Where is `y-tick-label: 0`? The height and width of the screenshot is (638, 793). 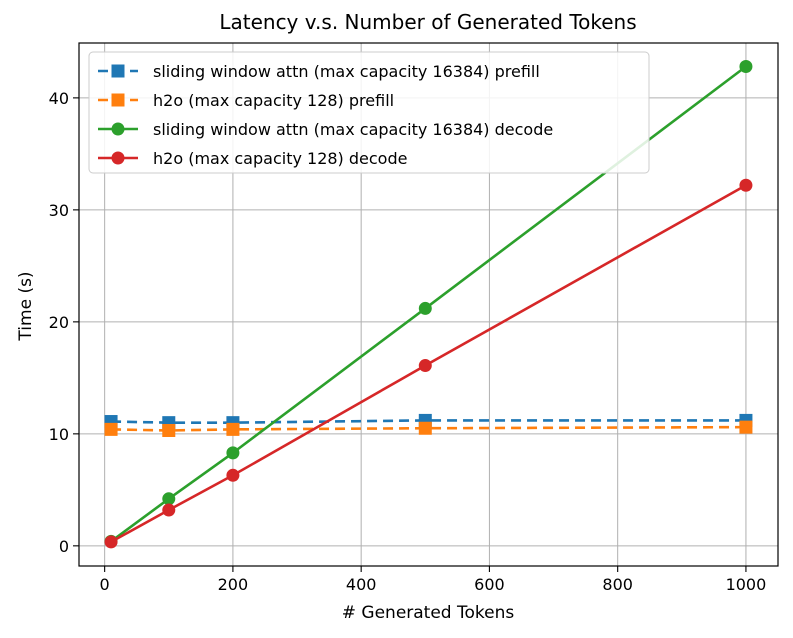 y-tick-label: 0 is located at coordinates (64, 546).